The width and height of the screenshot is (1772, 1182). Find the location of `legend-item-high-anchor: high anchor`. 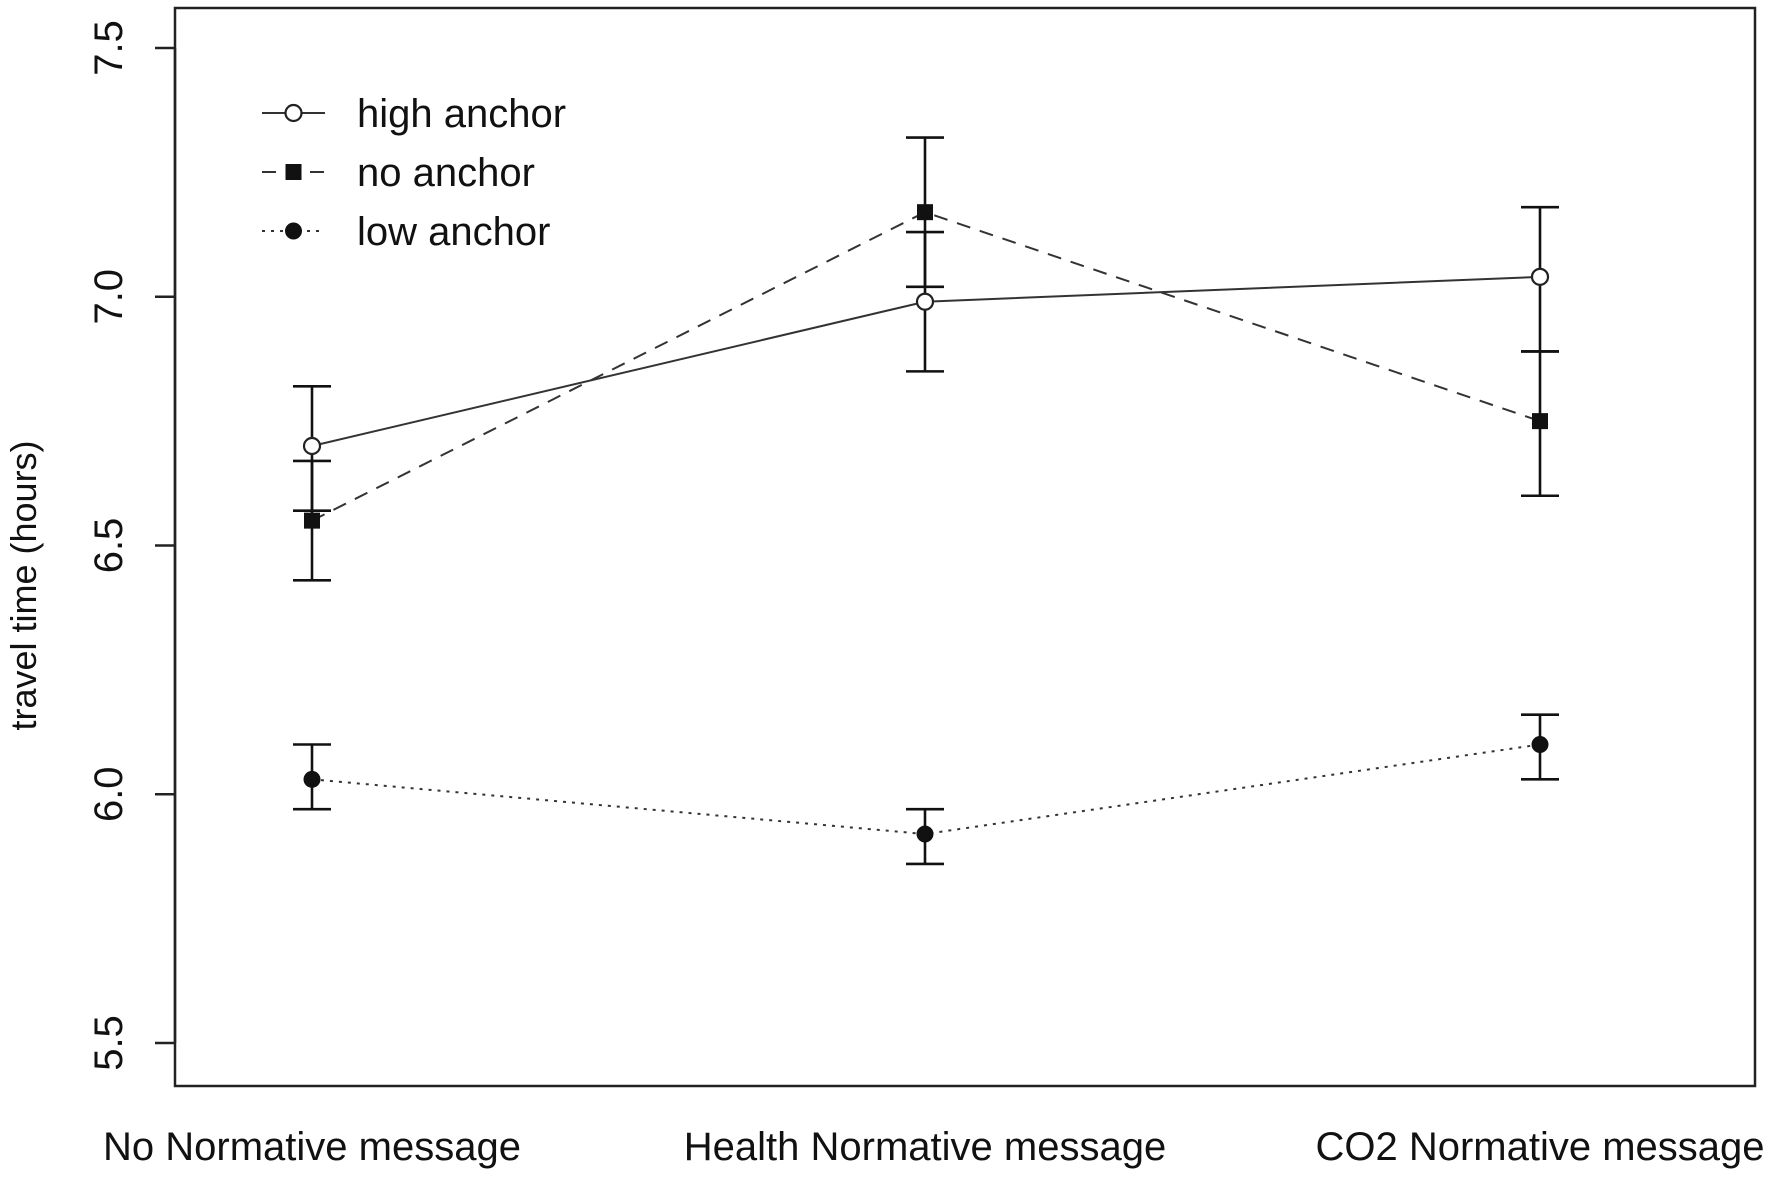

legend-item-high-anchor: high anchor is located at coordinates (414, 114).